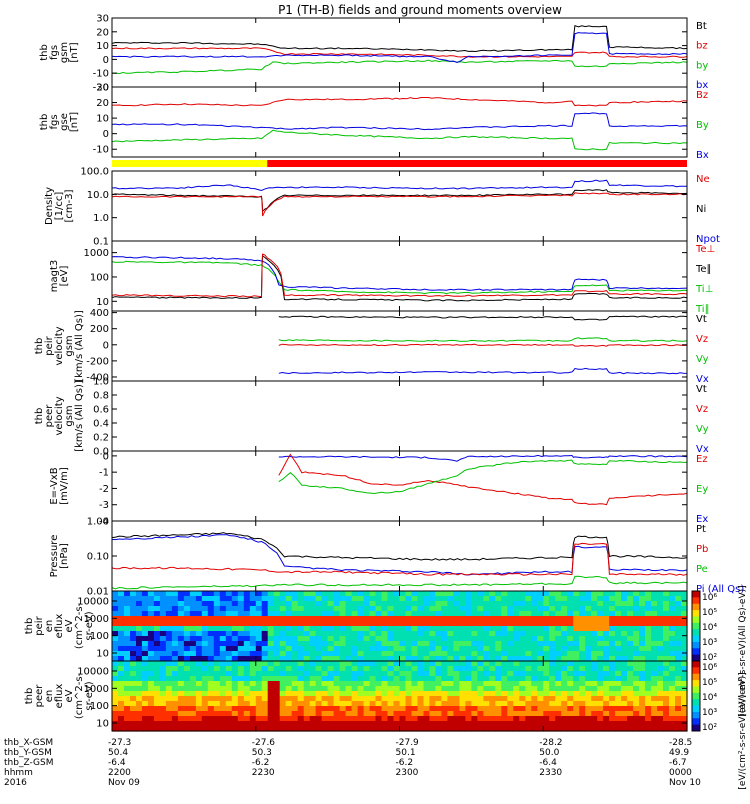 The height and width of the screenshot is (804, 750). Describe the element at coordinates (549, 753) in the screenshot. I see `footer-y-gsm: 50.0` at that location.